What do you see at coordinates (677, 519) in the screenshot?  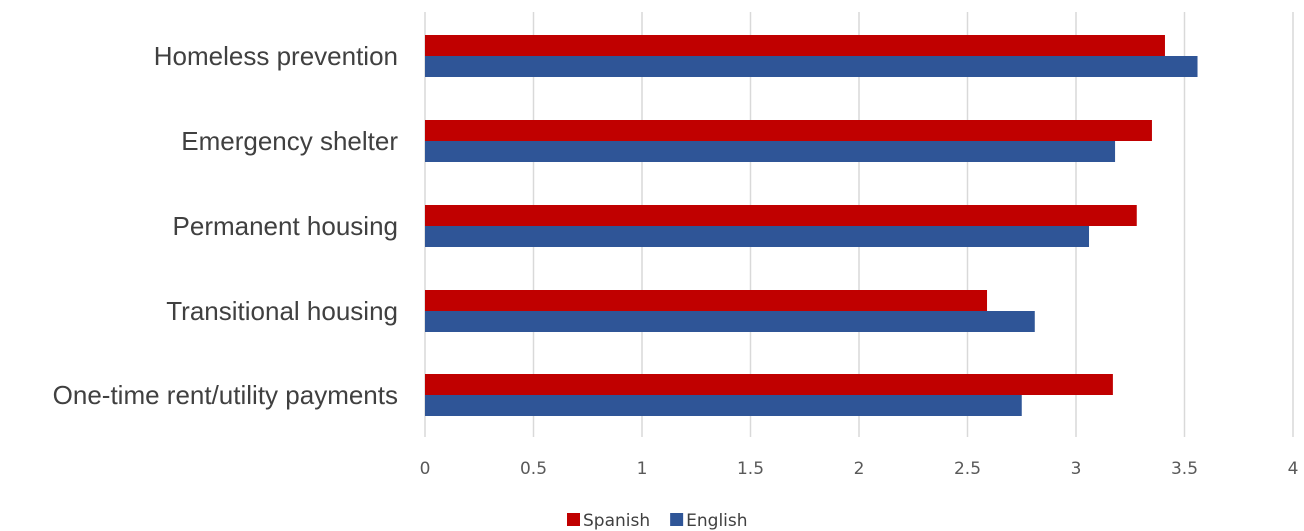 I see `legend-swatch-english` at bounding box center [677, 519].